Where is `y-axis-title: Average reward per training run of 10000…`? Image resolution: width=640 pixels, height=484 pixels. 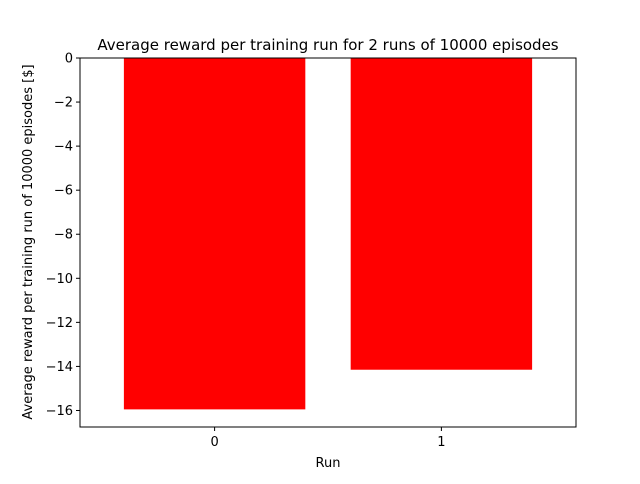 y-axis-title: Average reward per training run of 10000… is located at coordinates (28, 241).